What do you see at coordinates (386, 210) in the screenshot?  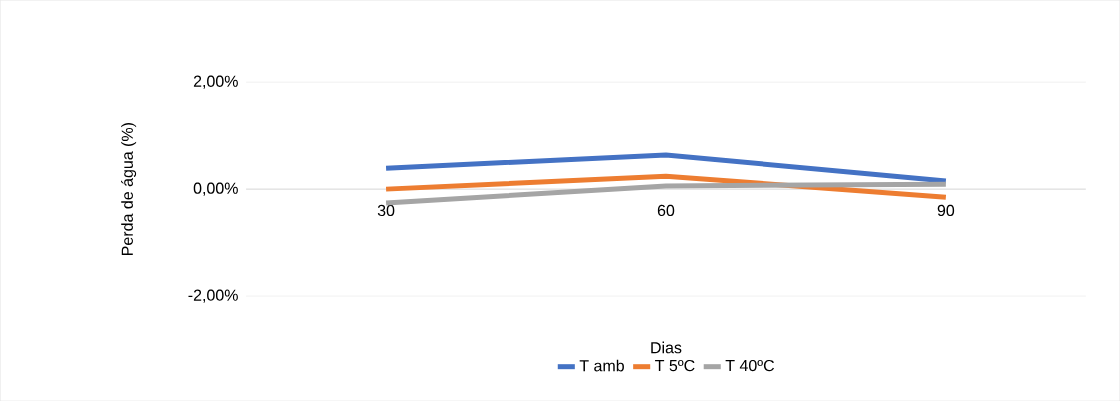 I see `x-tick-label: 30` at bounding box center [386, 210].